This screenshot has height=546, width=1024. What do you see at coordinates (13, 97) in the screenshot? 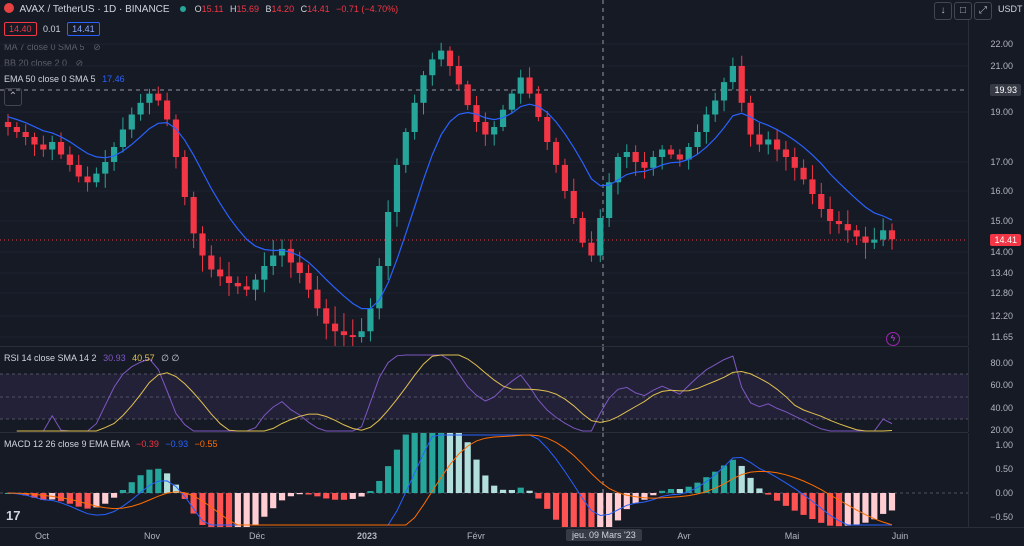
I see `collapse-legend-button: ⌃` at bounding box center [13, 97].